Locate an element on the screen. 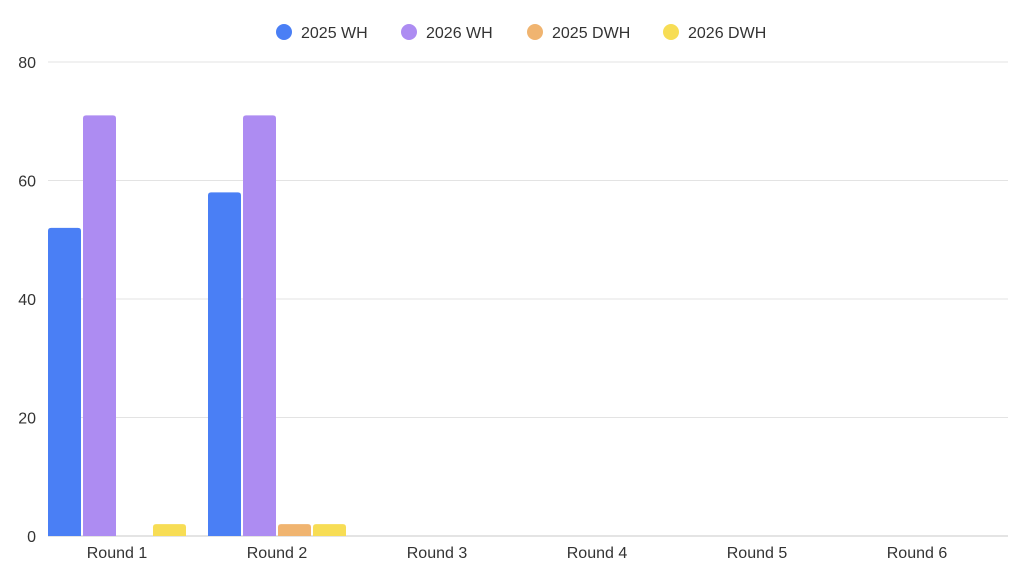 The image size is (1024, 573). legend-item-2026-wh: 2026 WH is located at coordinates (447, 33).